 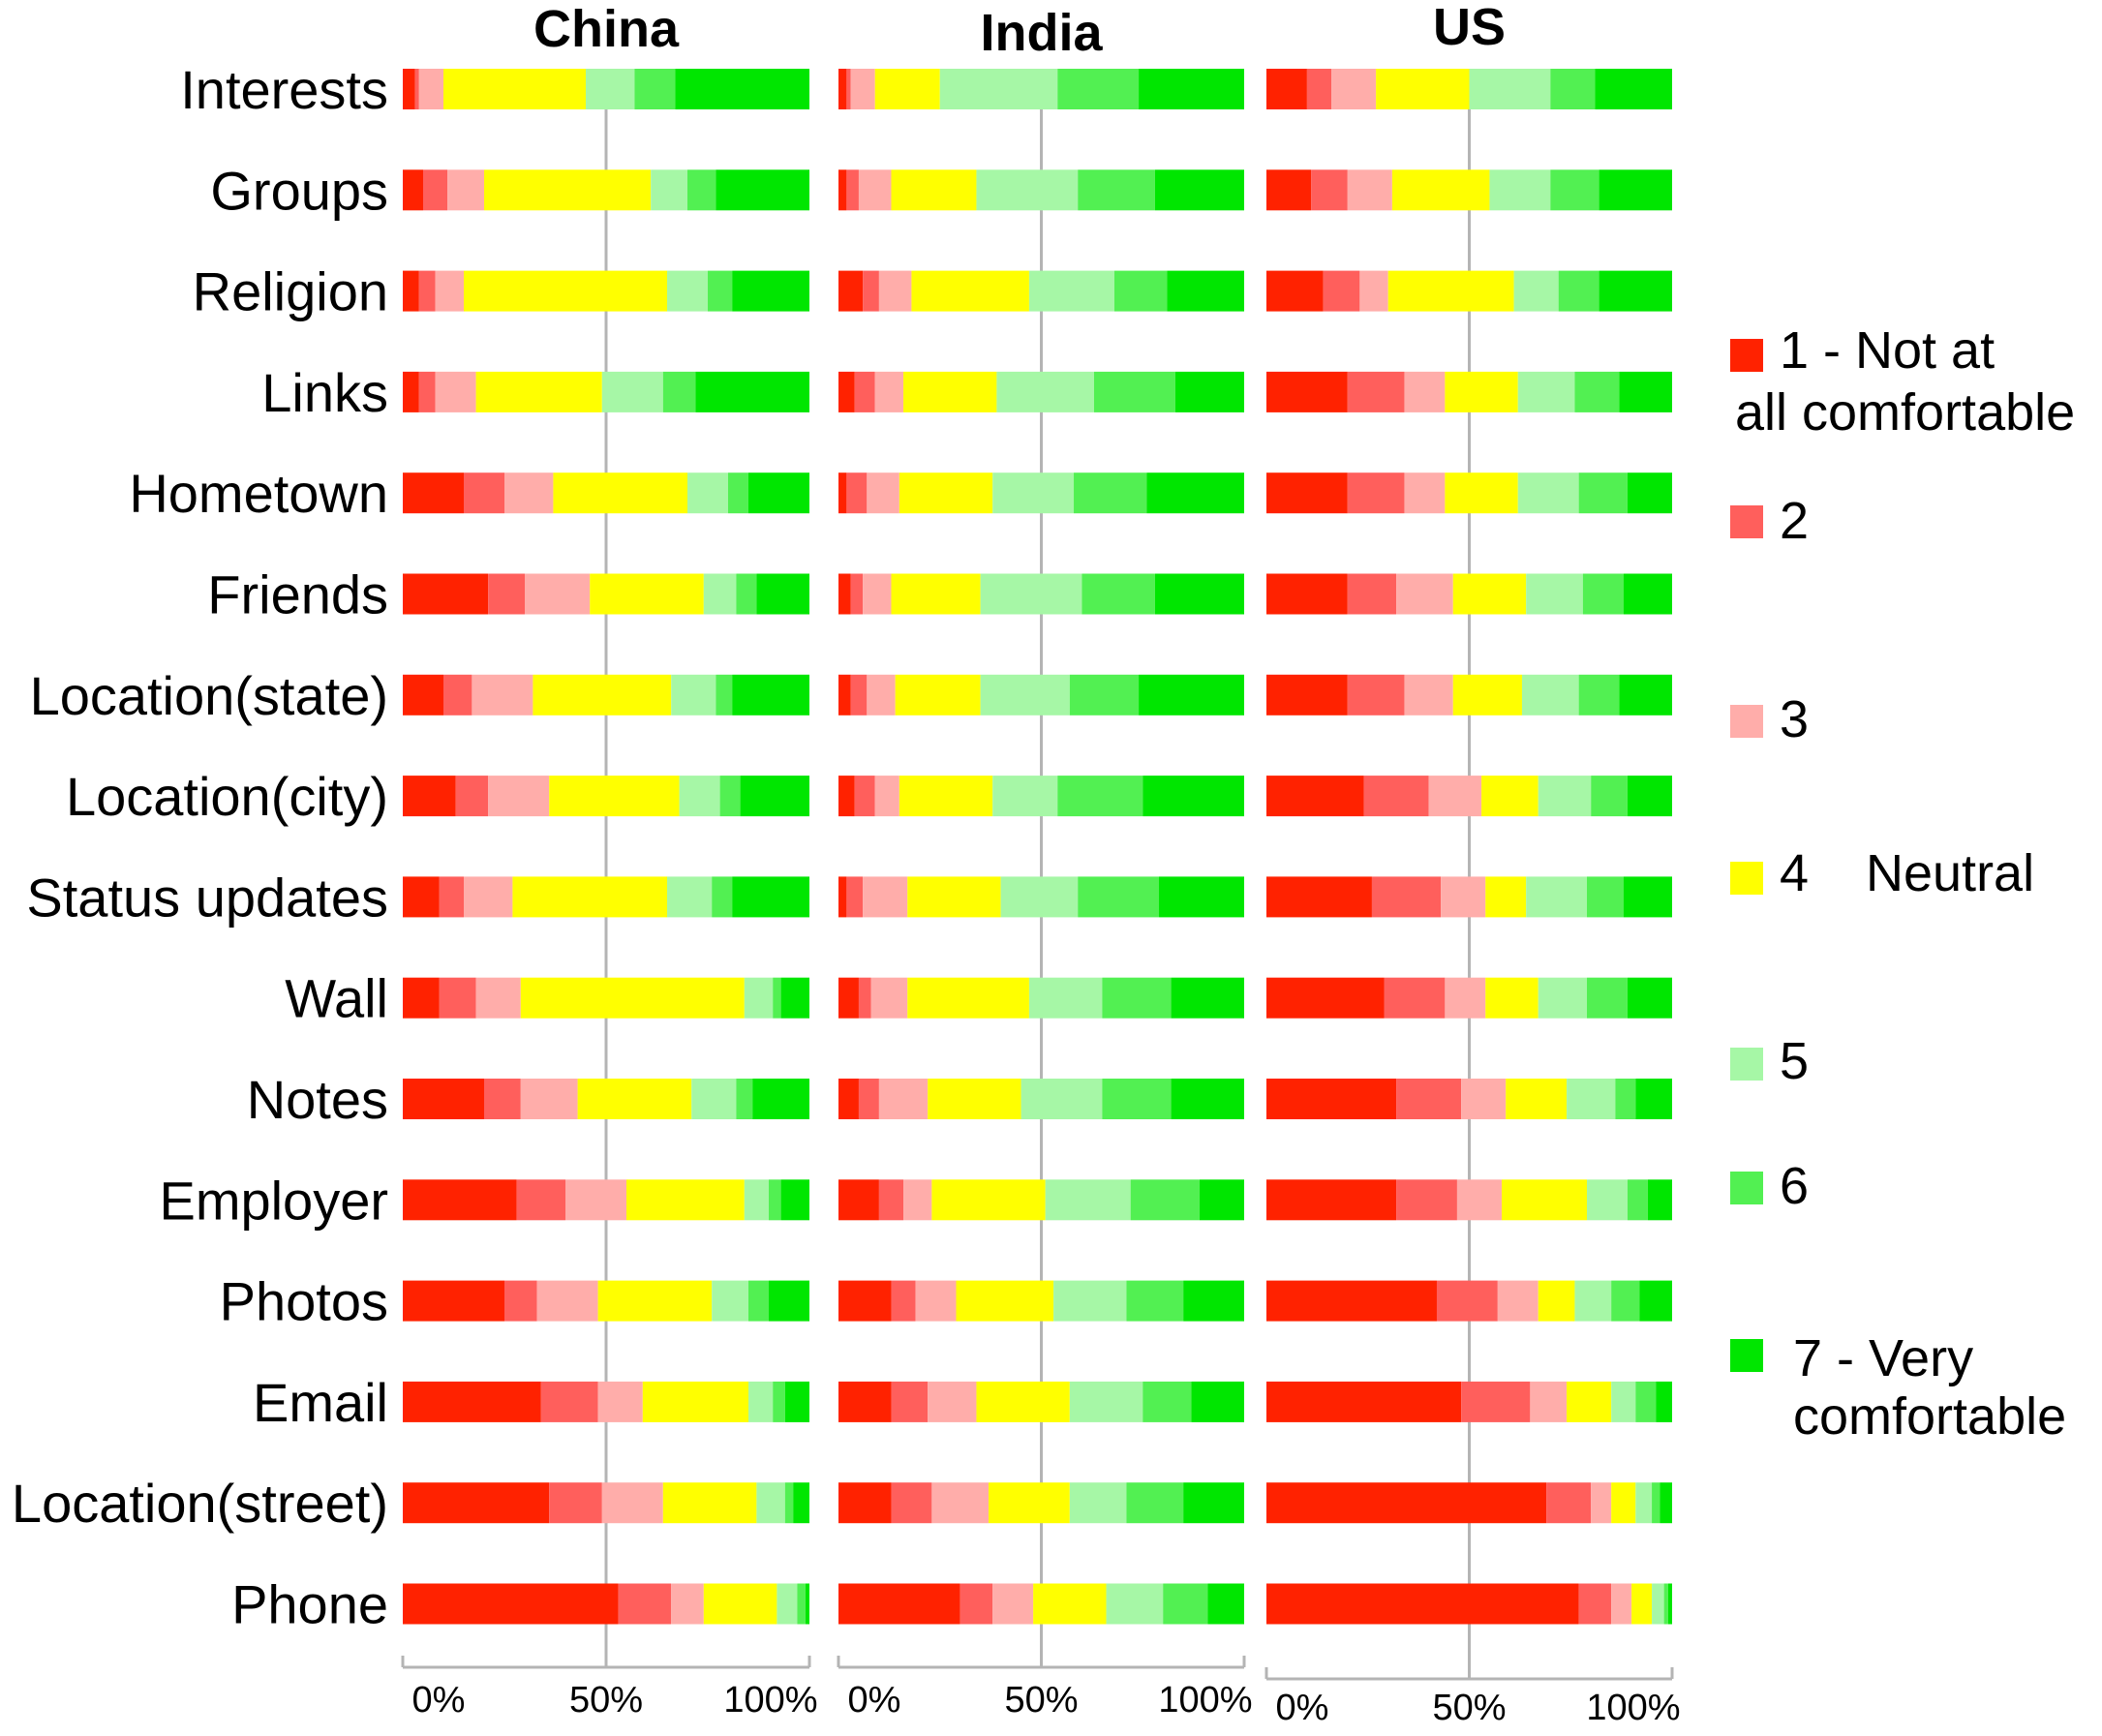 What do you see at coordinates (309, 1604) in the screenshot?
I see `category-label: Phone` at bounding box center [309, 1604].